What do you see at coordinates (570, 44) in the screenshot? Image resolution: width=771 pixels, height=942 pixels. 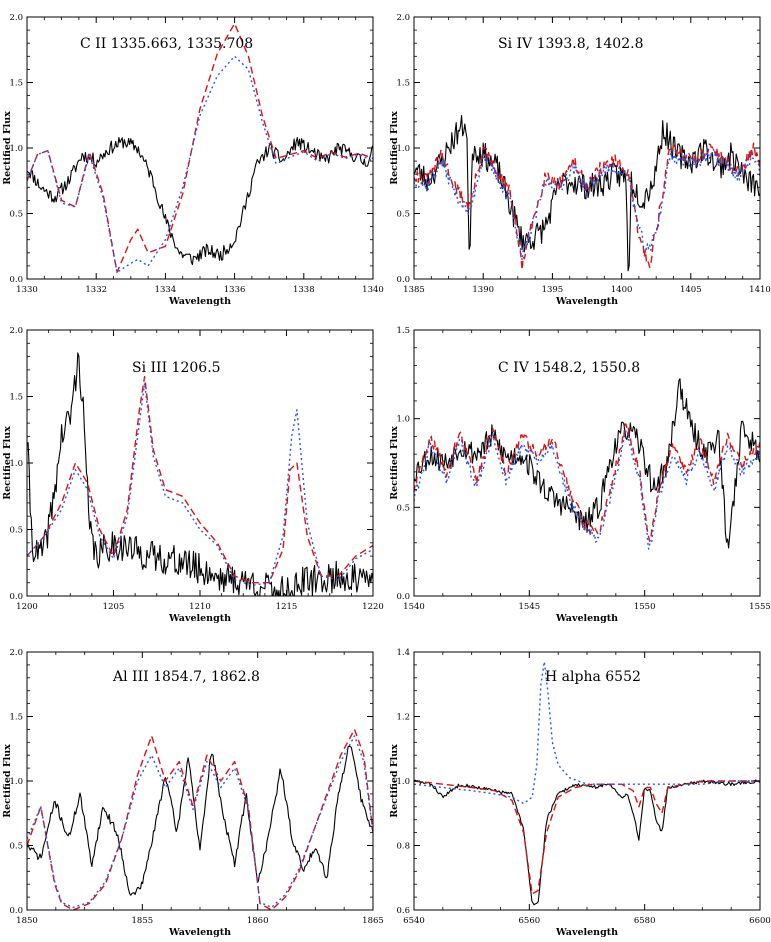 I see `panel-title: Si IV 1393.8, 1402.8` at bounding box center [570, 44].